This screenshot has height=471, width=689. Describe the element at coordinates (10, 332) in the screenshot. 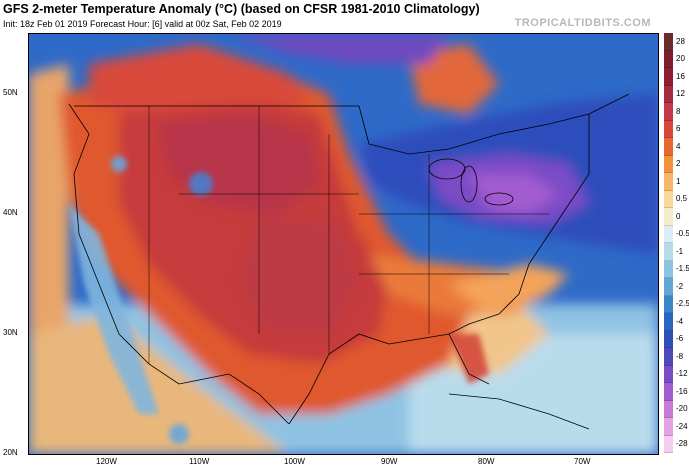

I see `lat-label-30n: 30N` at that location.